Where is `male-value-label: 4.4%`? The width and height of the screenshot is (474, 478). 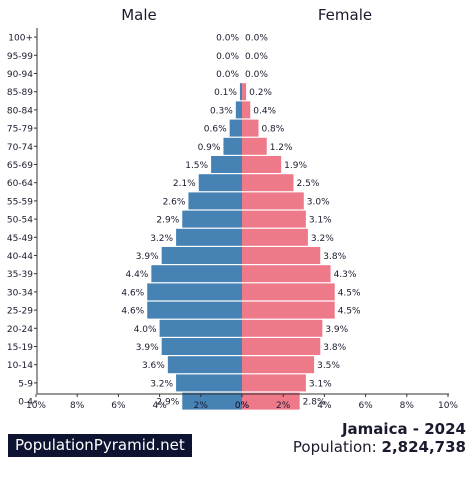 male-value-label: 4.4% is located at coordinates (136, 275).